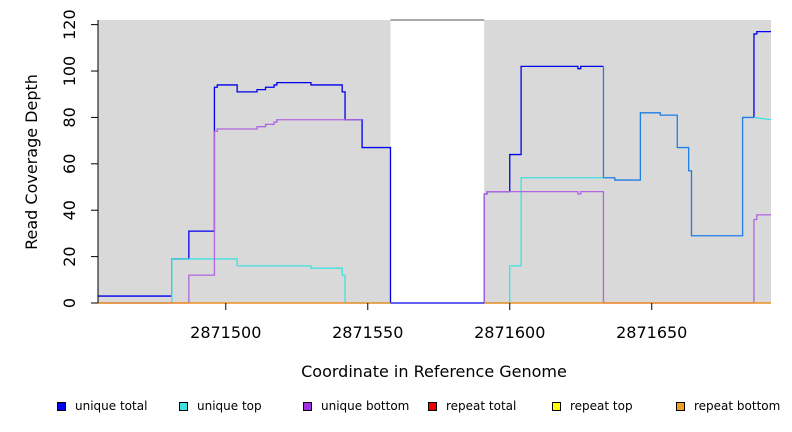  What do you see at coordinates (651, 332) in the screenshot?
I see `x-tick-label: 2871650` at bounding box center [651, 332].